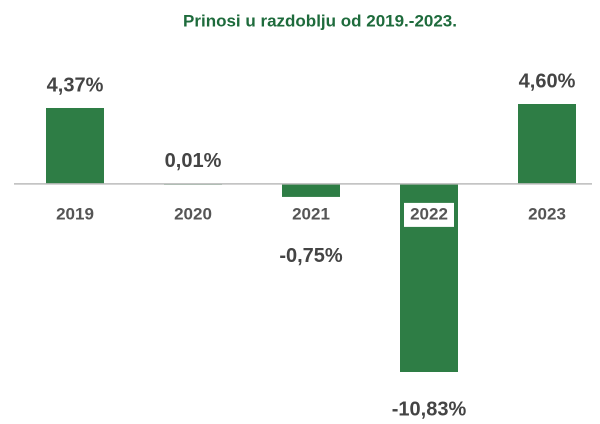 The image size is (600, 424). I want to click on x-tick-label: 2020, so click(193, 213).